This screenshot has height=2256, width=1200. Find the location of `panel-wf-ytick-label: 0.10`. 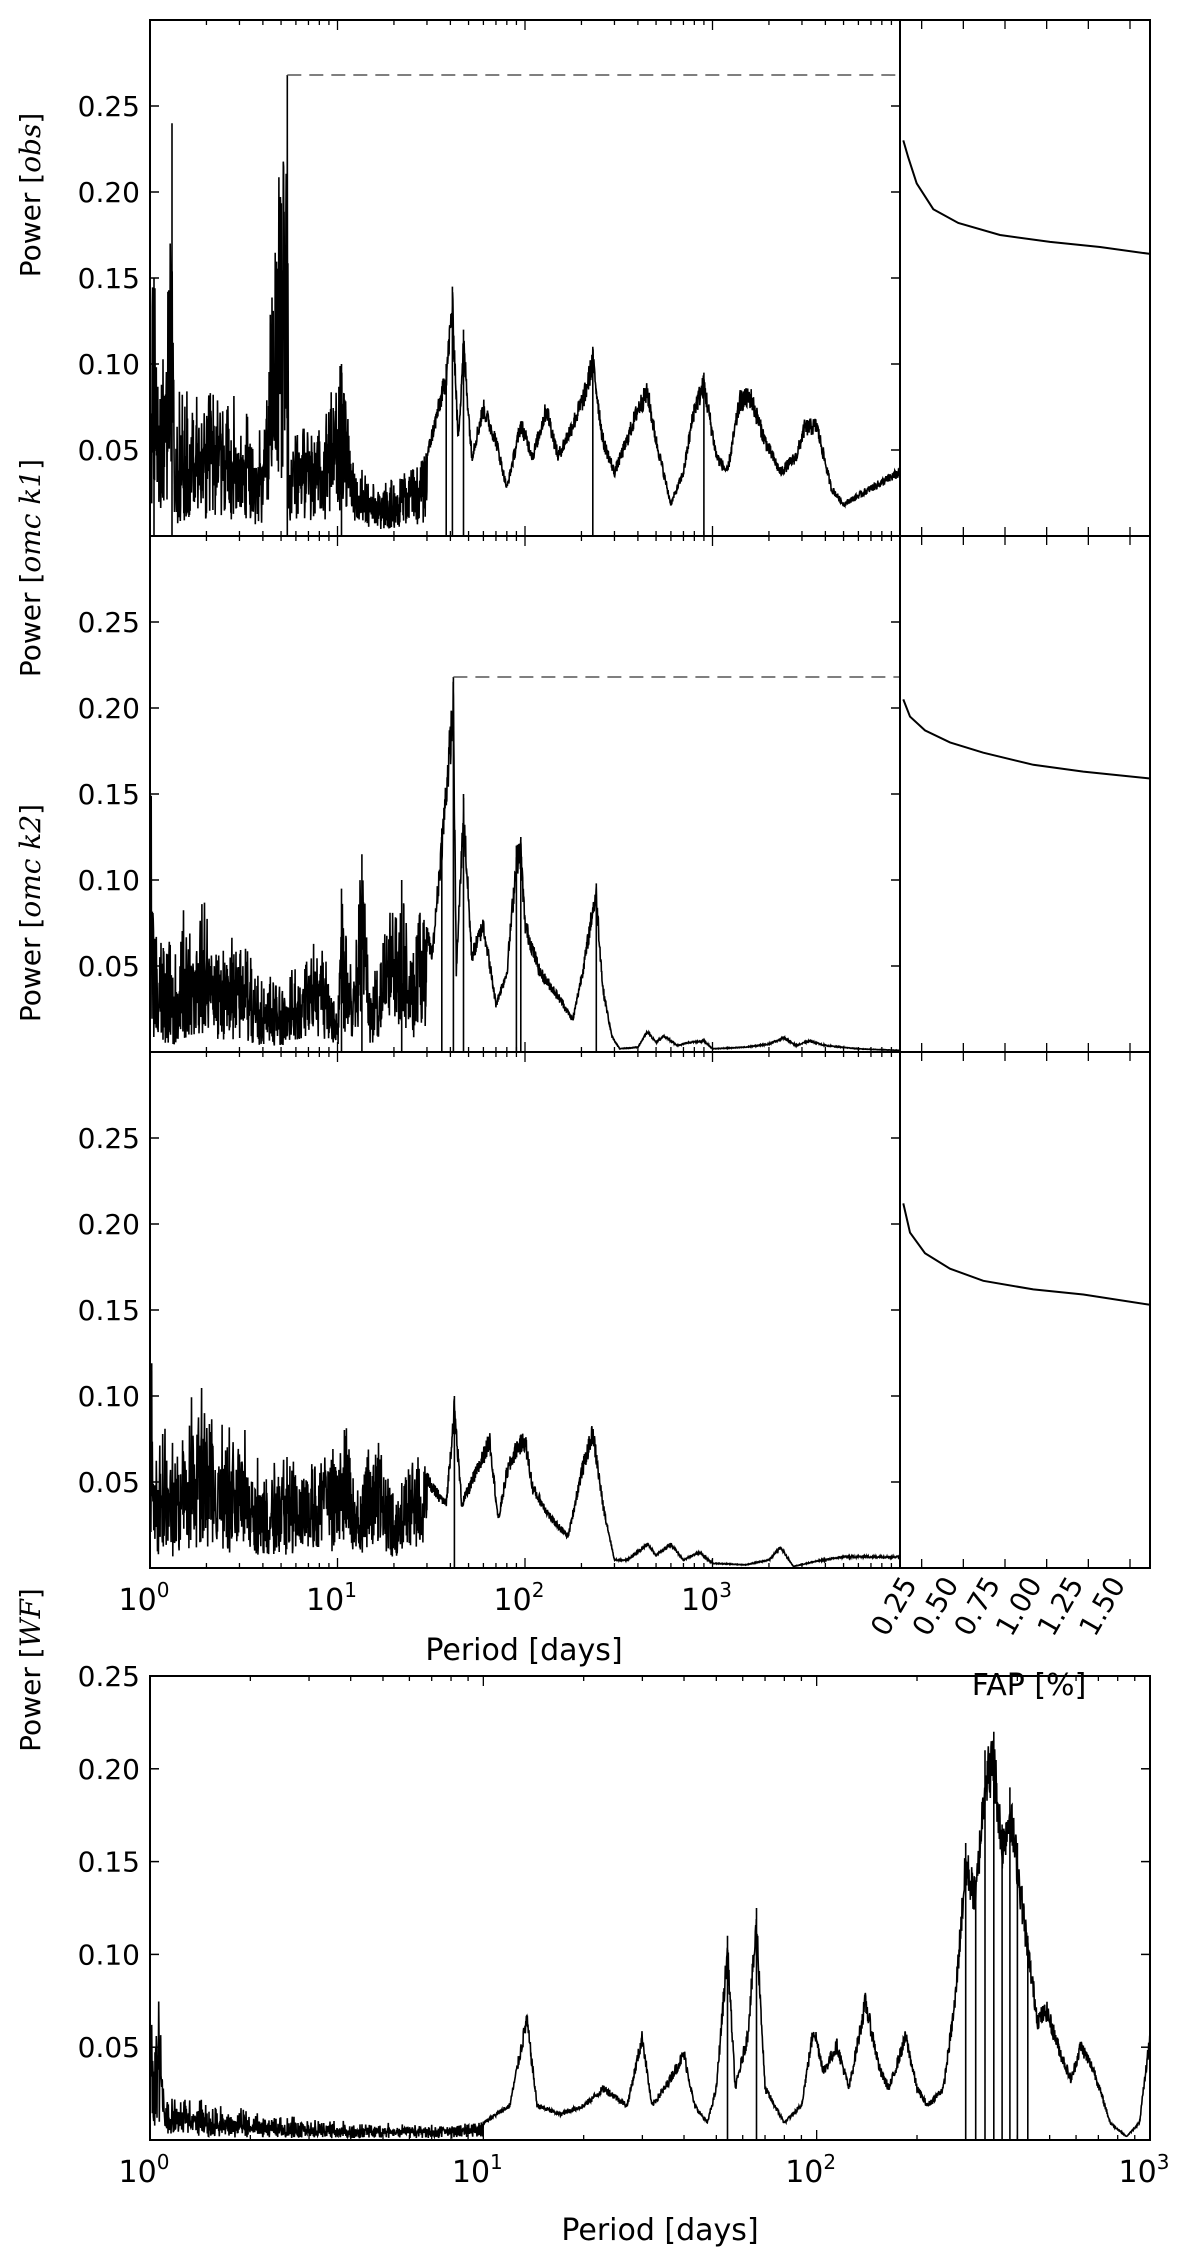

panel-wf-ytick-label: 0.10 is located at coordinates (109, 1954).